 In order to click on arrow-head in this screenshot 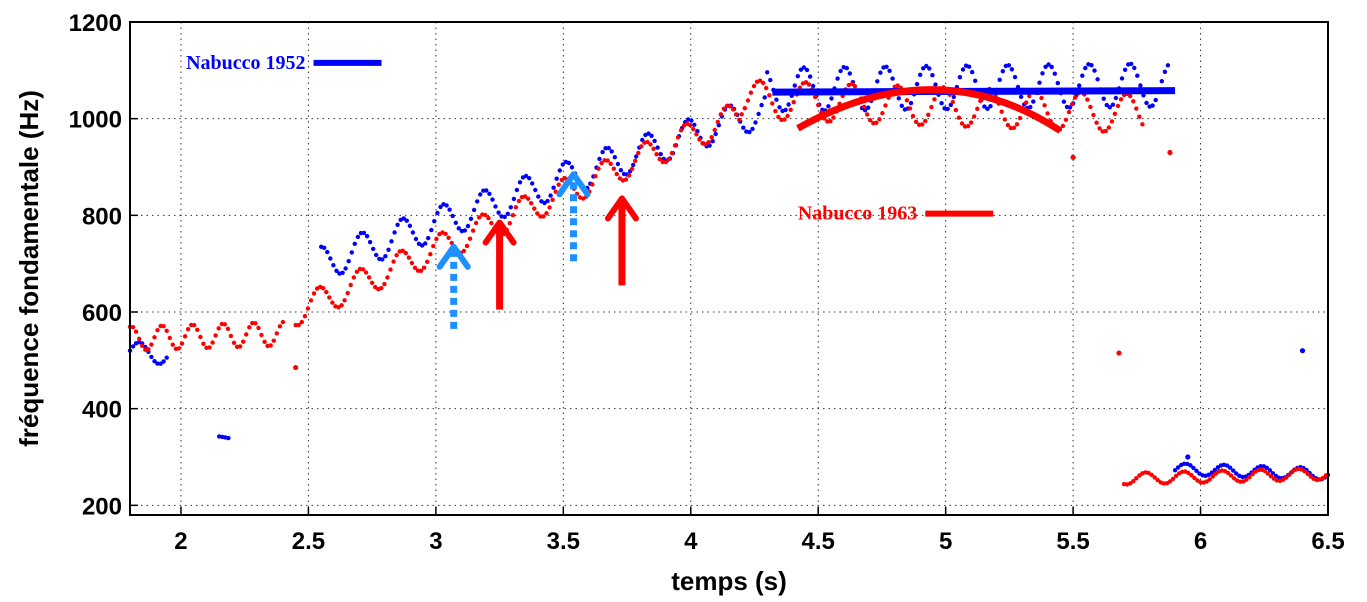, I will do `click(621, 208)`.